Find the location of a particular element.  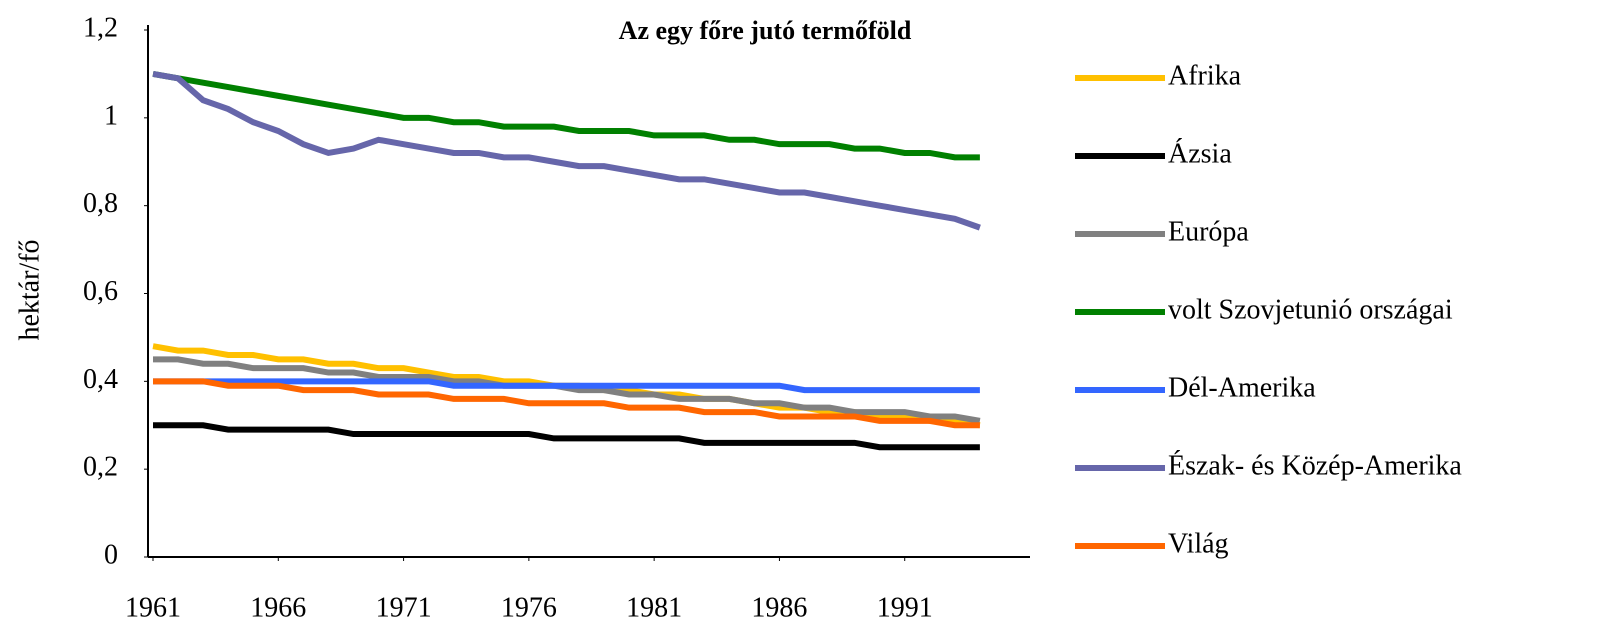

legend-label: volt Szovjetunió országai is located at coordinates (1310, 309).